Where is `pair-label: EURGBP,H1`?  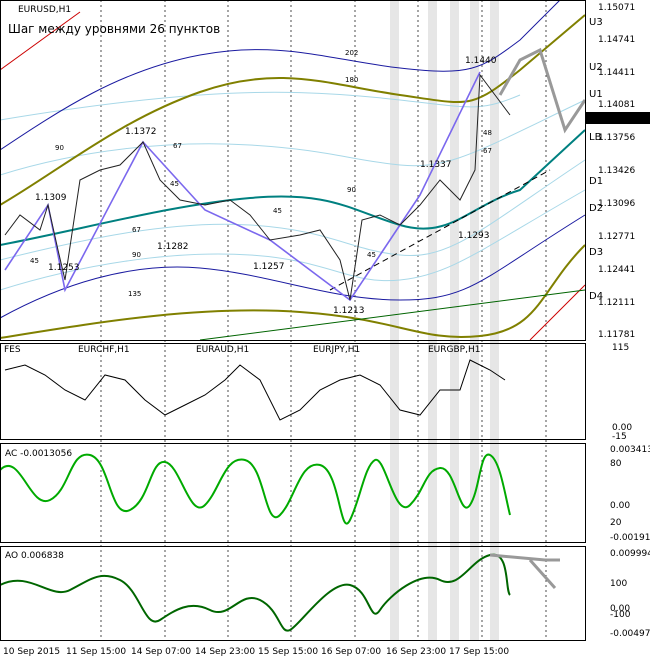 pair-label: EURGBP,H1 is located at coordinates (454, 350).